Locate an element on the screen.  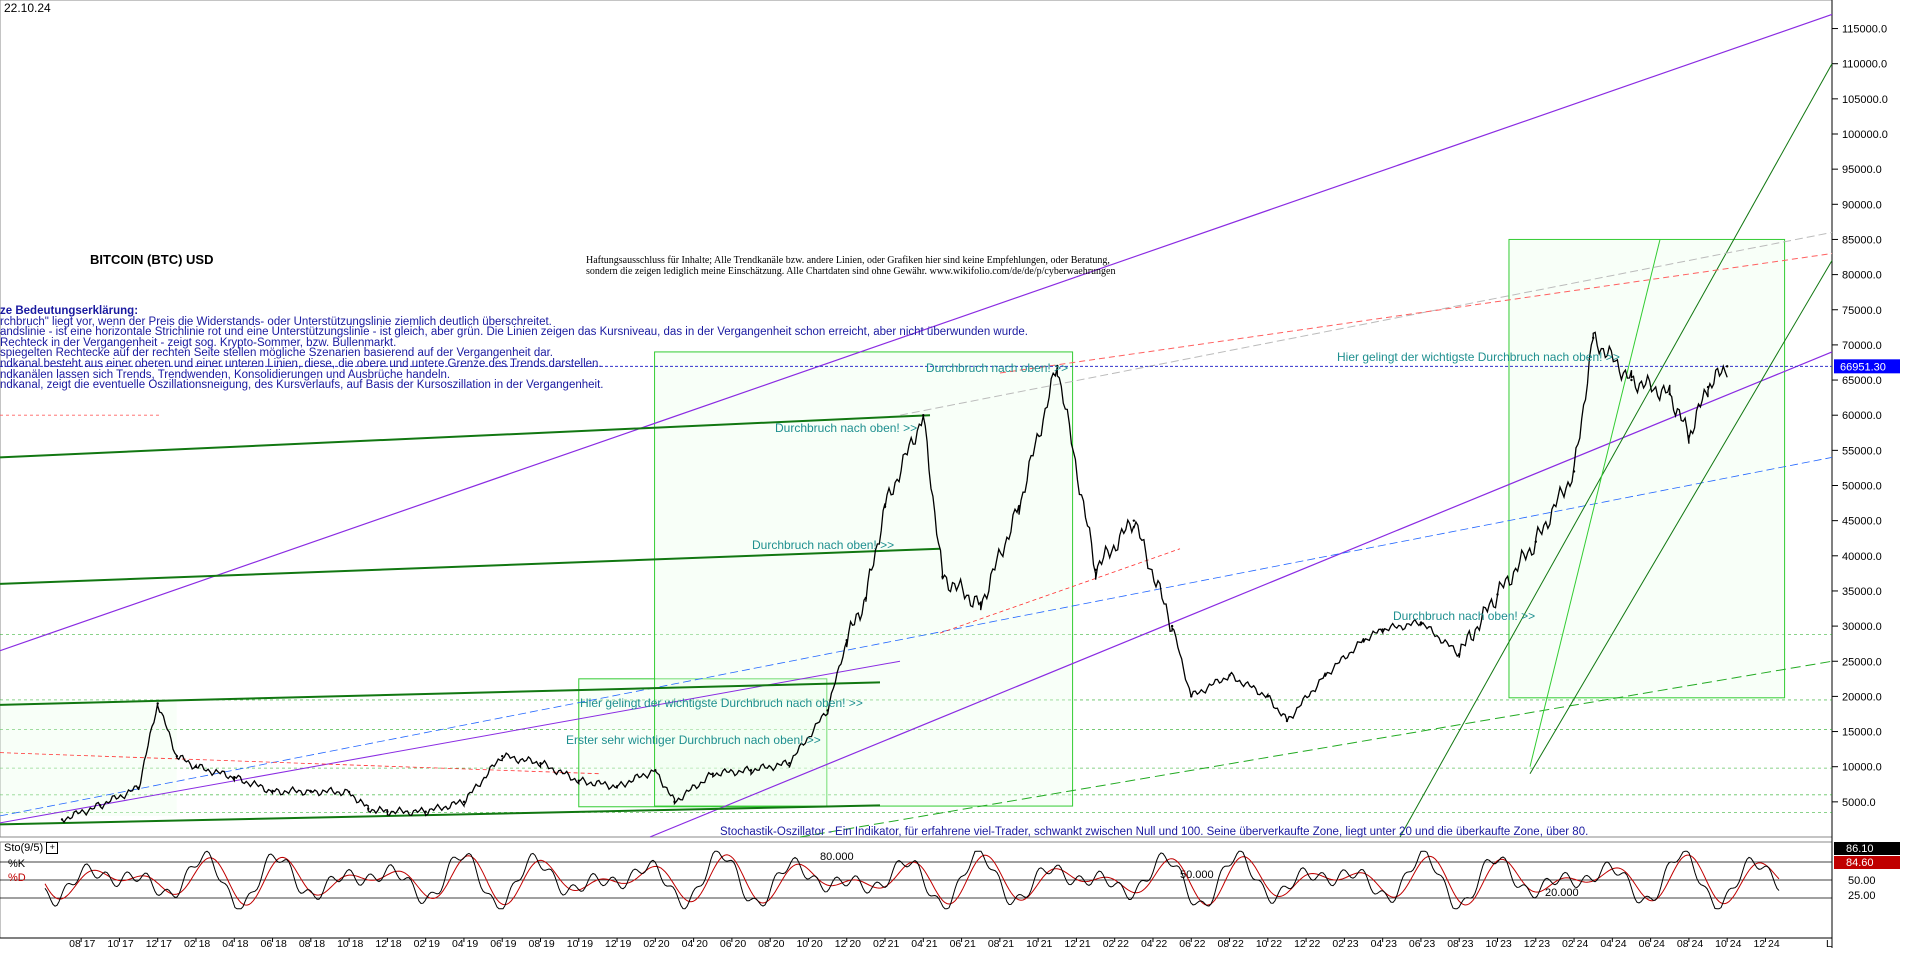
price-tick-label: 30000.0 is located at coordinates (1862, 627).